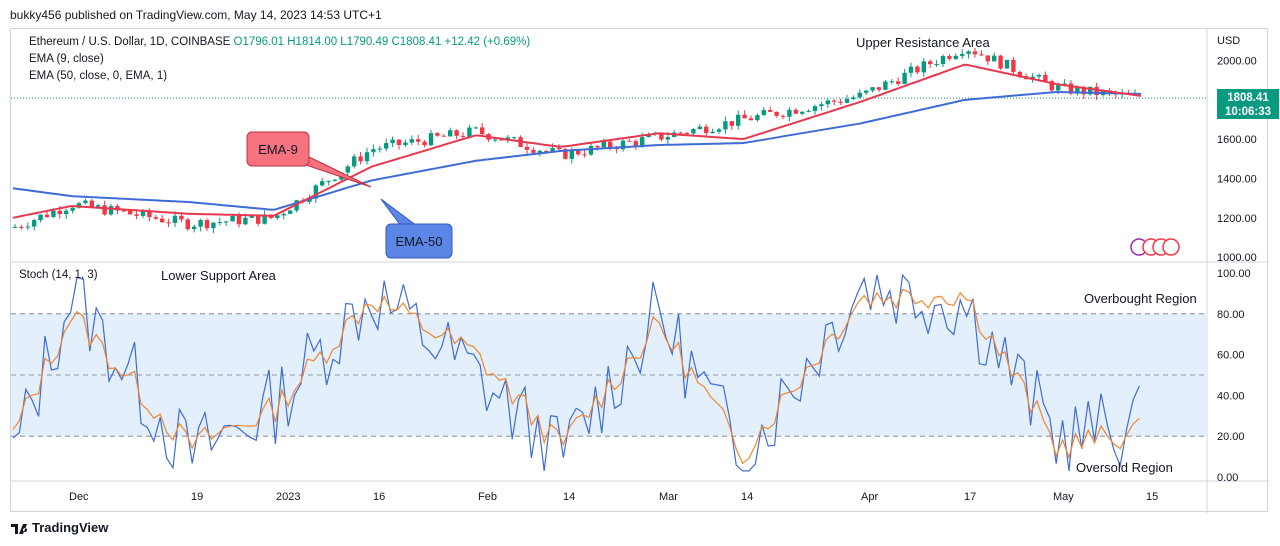 The height and width of the screenshot is (546, 1280). Describe the element at coordinates (923, 42) in the screenshot. I see `upper-resistance-label: Upper Resistance Area` at that location.